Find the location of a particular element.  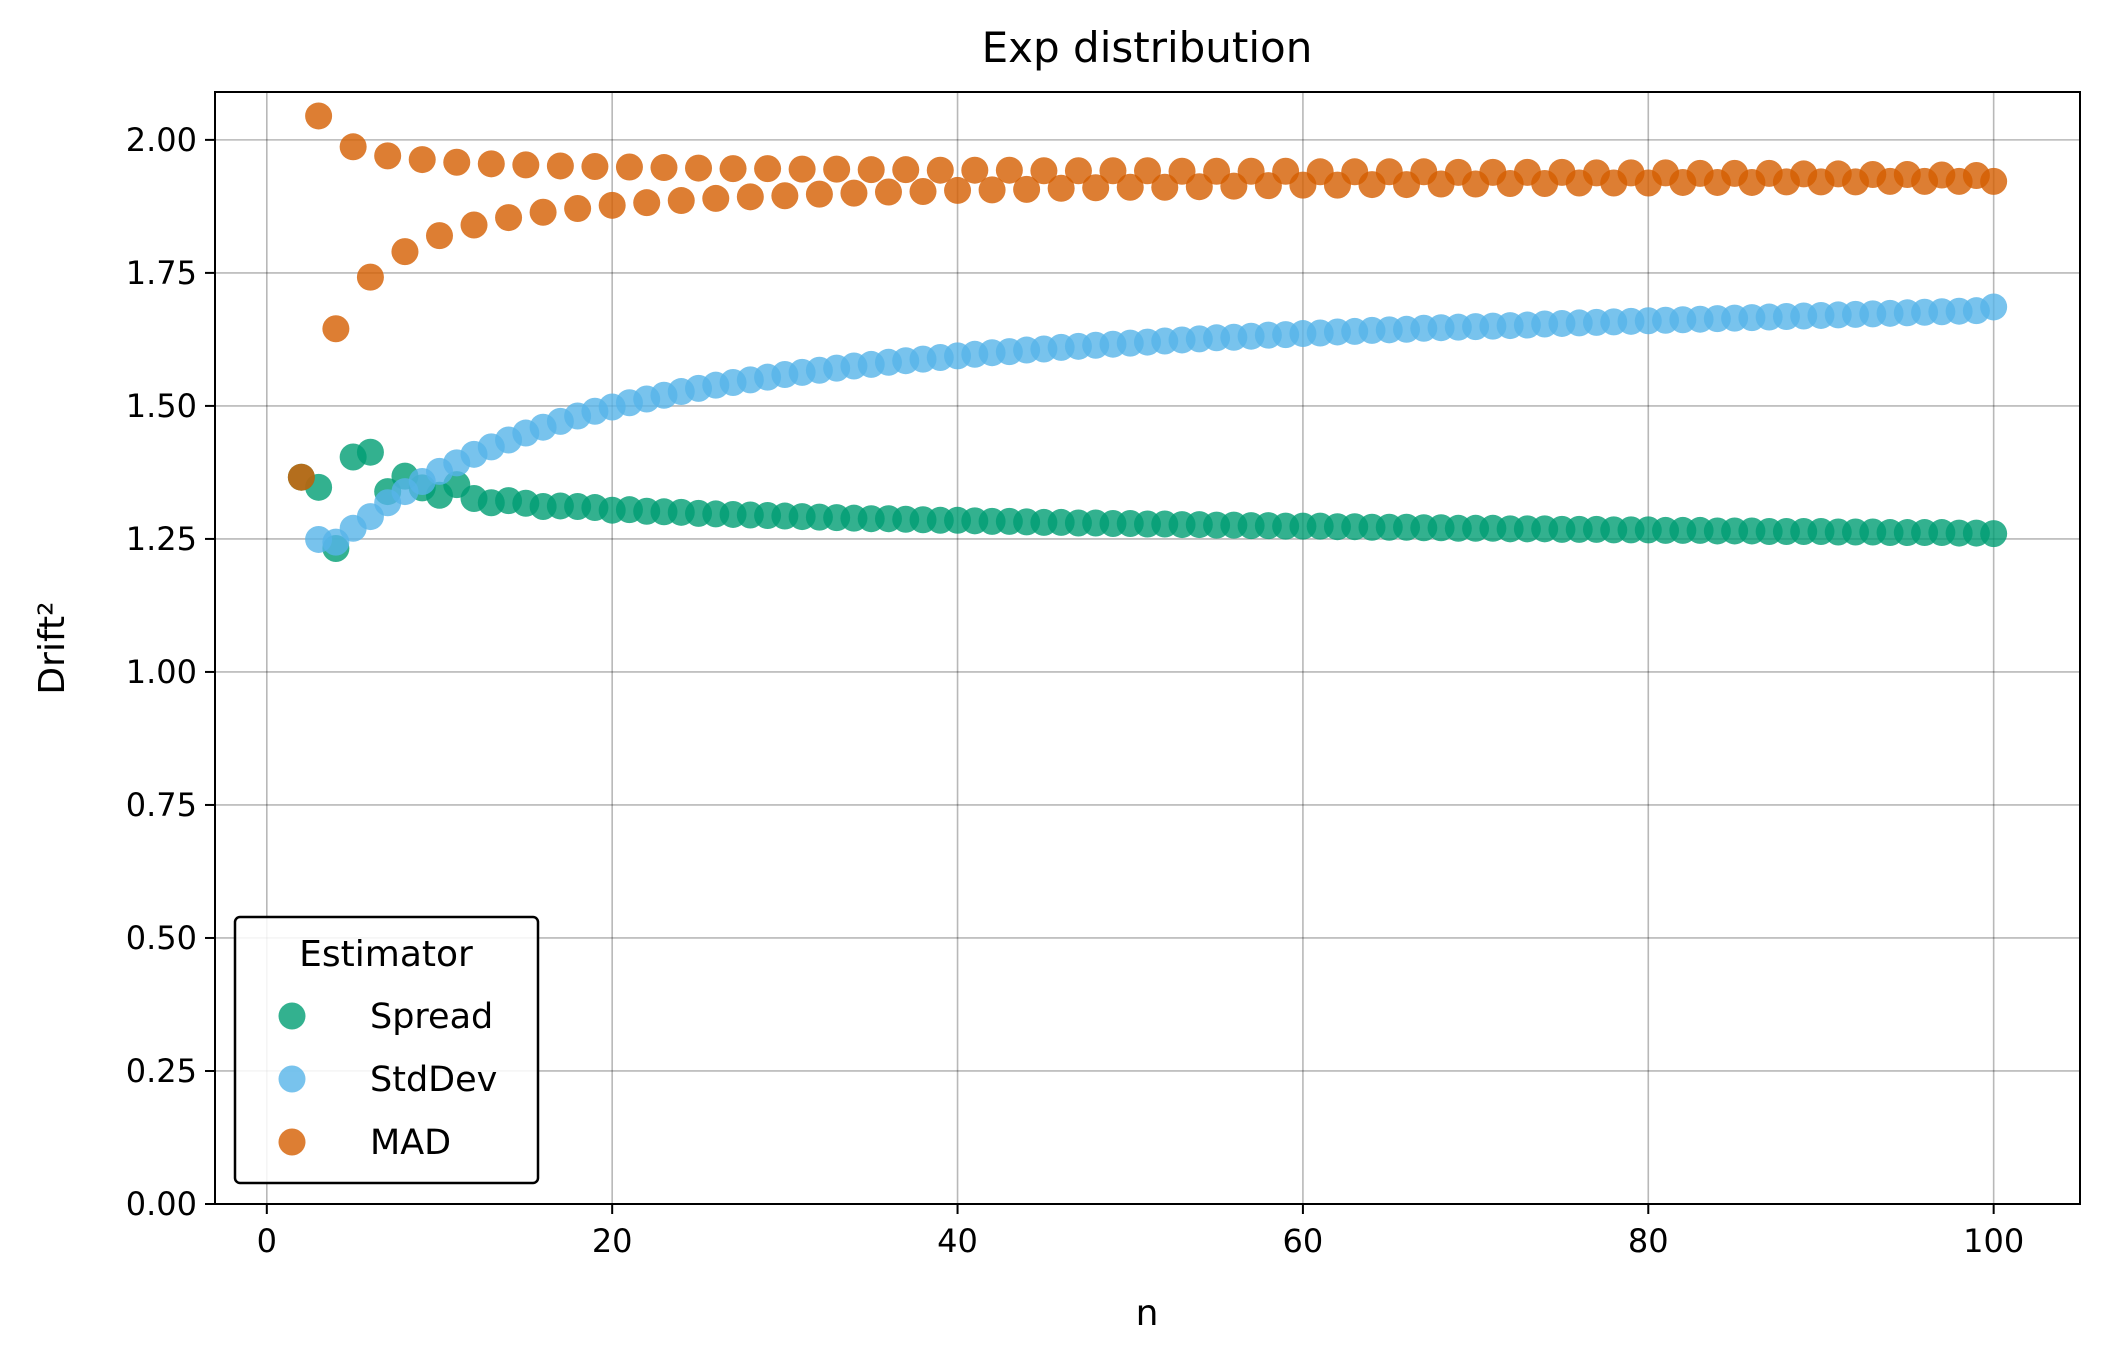

x-axis-ticks: 0 20 40 60 80 100 is located at coordinates (1140, 1232).